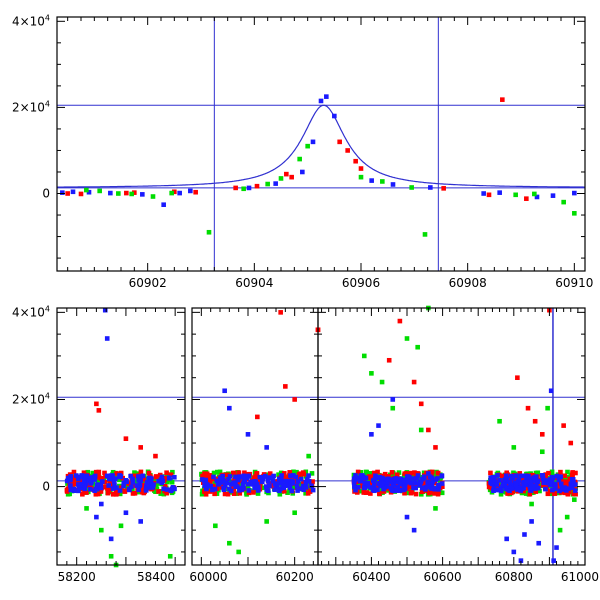  What do you see at coordinates (31, 20) in the screenshot?
I see `y-tick-label: 4×104` at bounding box center [31, 20].